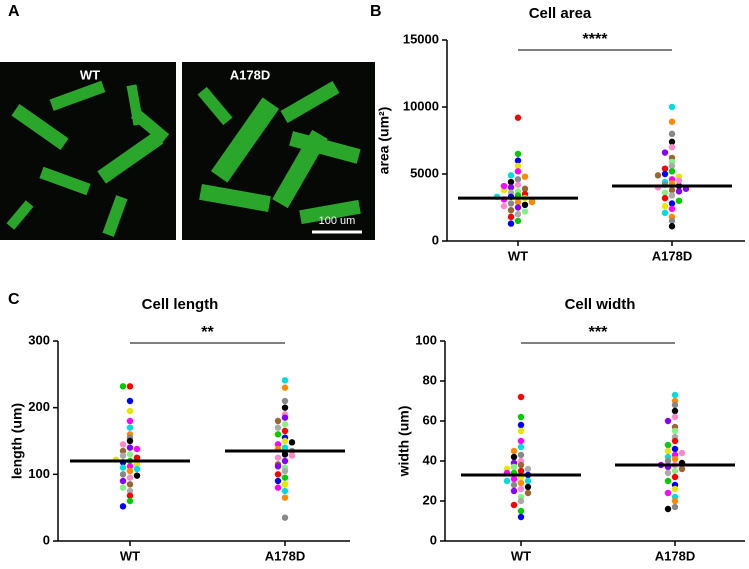  What do you see at coordinates (424, 172) in the screenshot?
I see `y-tick-label: 5000` at bounding box center [424, 172].